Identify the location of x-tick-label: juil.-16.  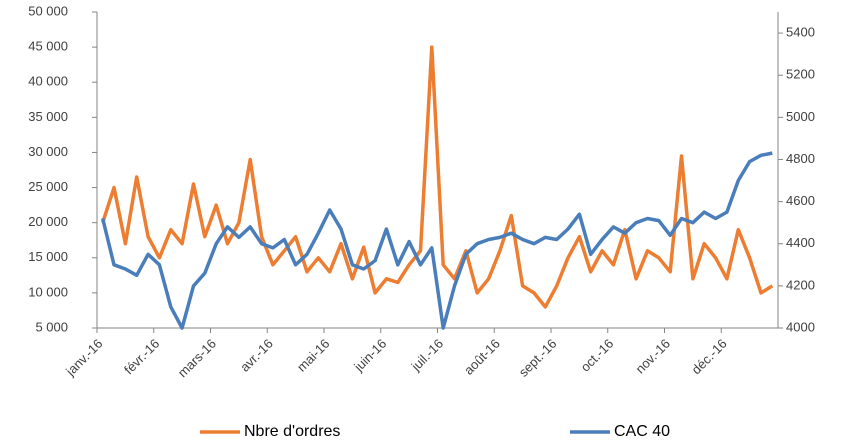
(427, 355).